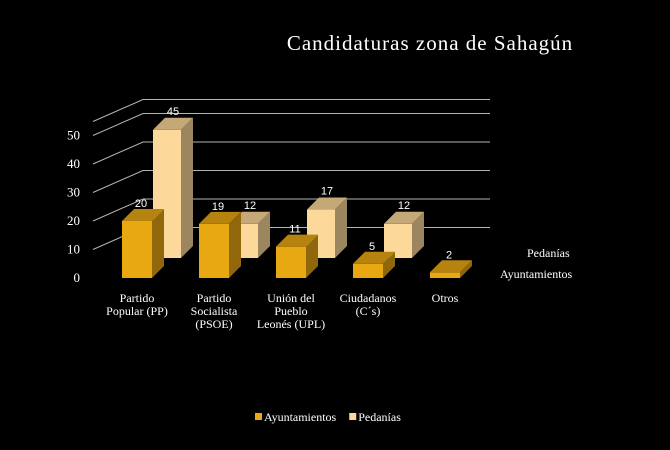 Image resolution: width=670 pixels, height=450 pixels. Describe the element at coordinates (327, 192) in the screenshot. I see `data-label-pedanias: 17` at that location.